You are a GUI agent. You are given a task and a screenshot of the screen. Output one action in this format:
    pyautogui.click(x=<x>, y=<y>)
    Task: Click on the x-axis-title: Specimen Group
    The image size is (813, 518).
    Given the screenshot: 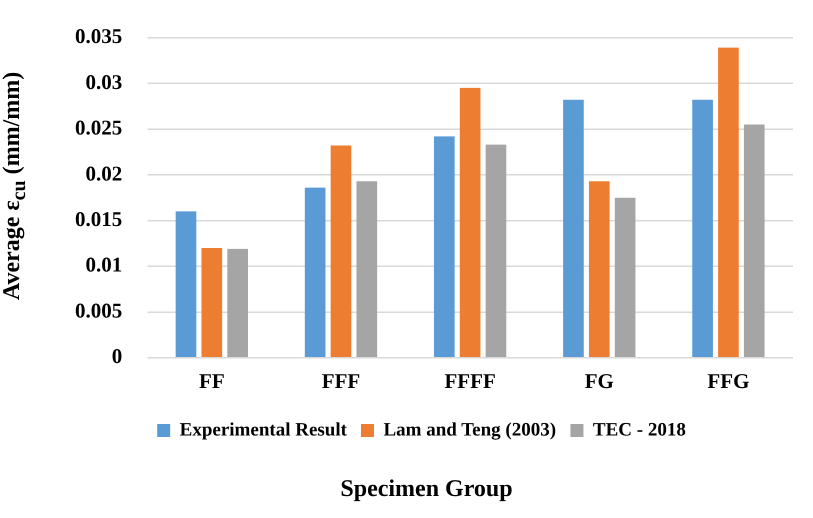 What is the action you would take?
    pyautogui.click(x=426, y=489)
    